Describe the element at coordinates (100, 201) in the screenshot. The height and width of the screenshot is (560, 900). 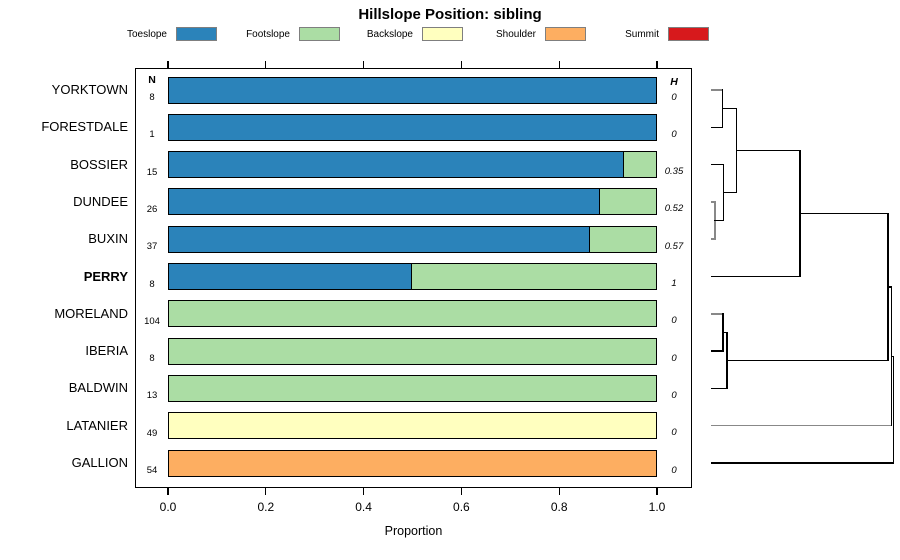
I see `row-label: DUNDEE` at that location.